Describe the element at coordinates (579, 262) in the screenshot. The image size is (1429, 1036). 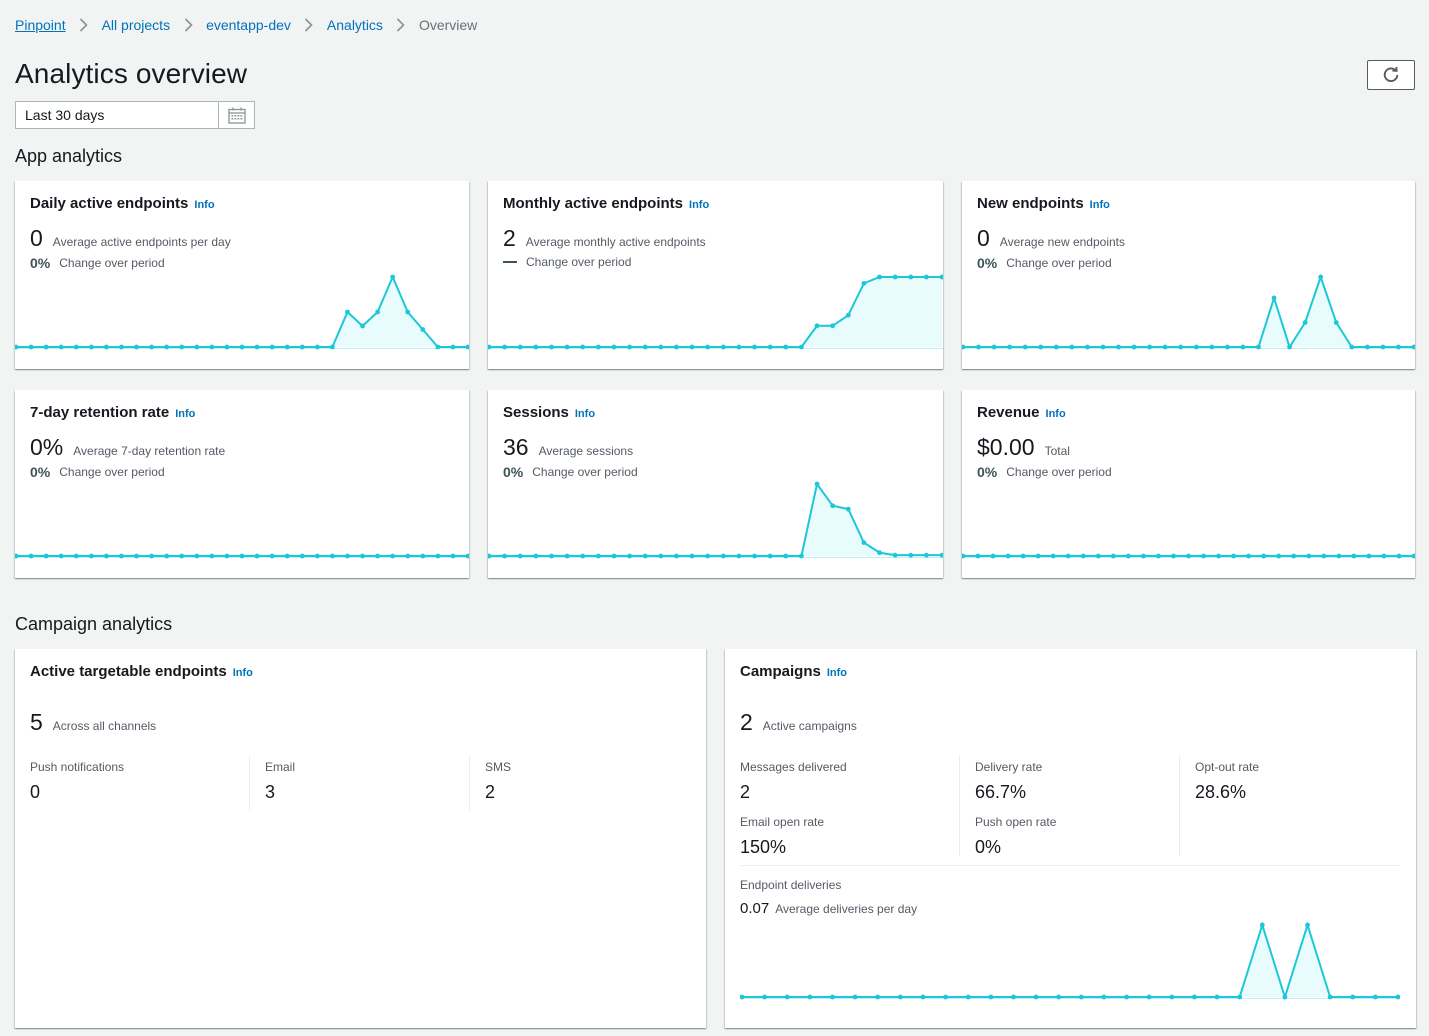
I see `change-label: Change over period` at that location.